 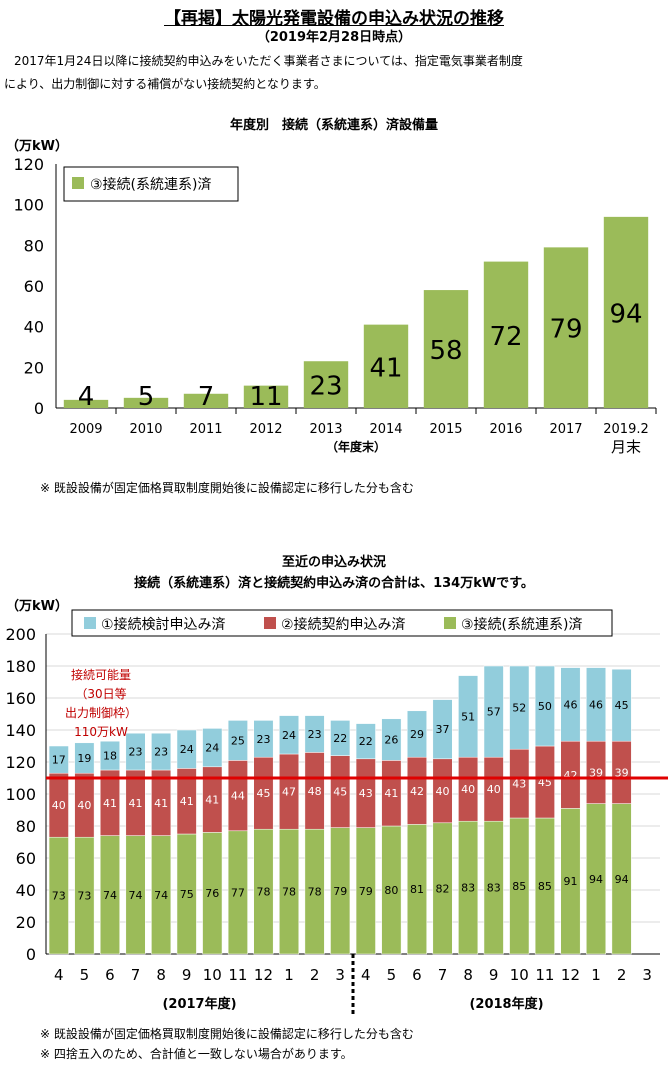 What do you see at coordinates (37, 606) in the screenshot?
I see `chart2-y-axis-label: （万kW）` at bounding box center [37, 606].